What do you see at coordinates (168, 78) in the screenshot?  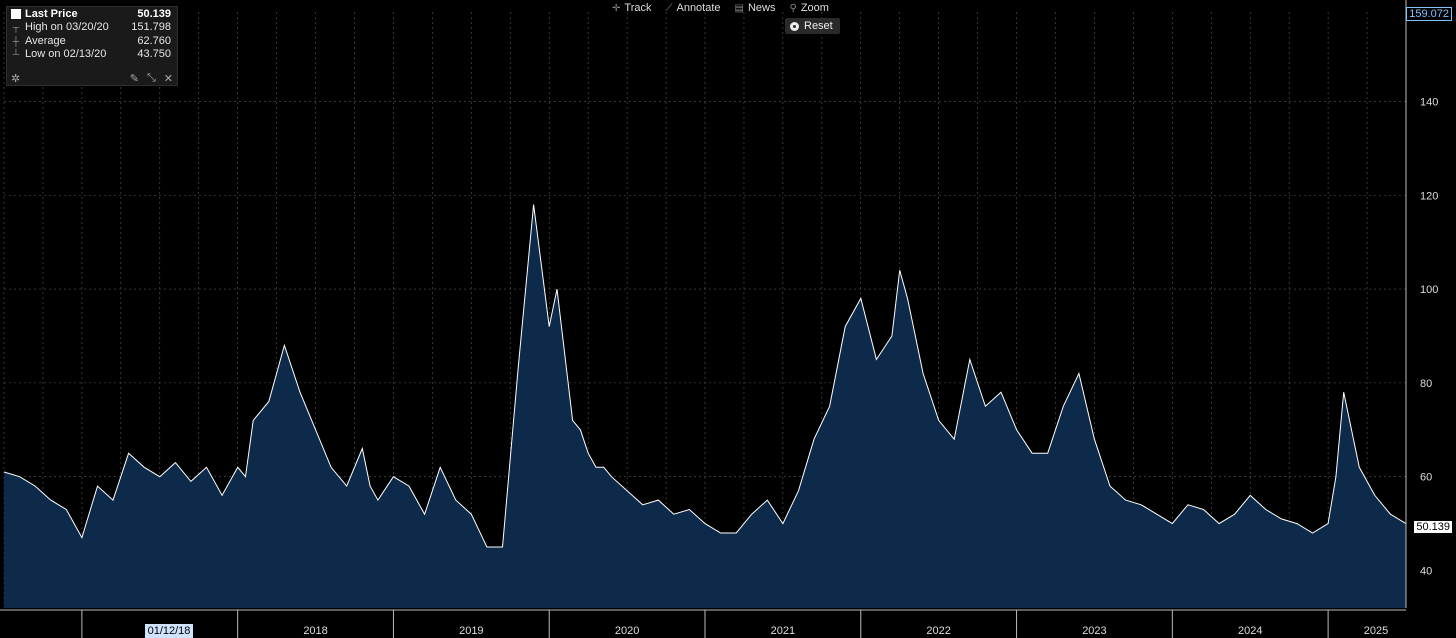 I see `close-icon: ✕` at bounding box center [168, 78].